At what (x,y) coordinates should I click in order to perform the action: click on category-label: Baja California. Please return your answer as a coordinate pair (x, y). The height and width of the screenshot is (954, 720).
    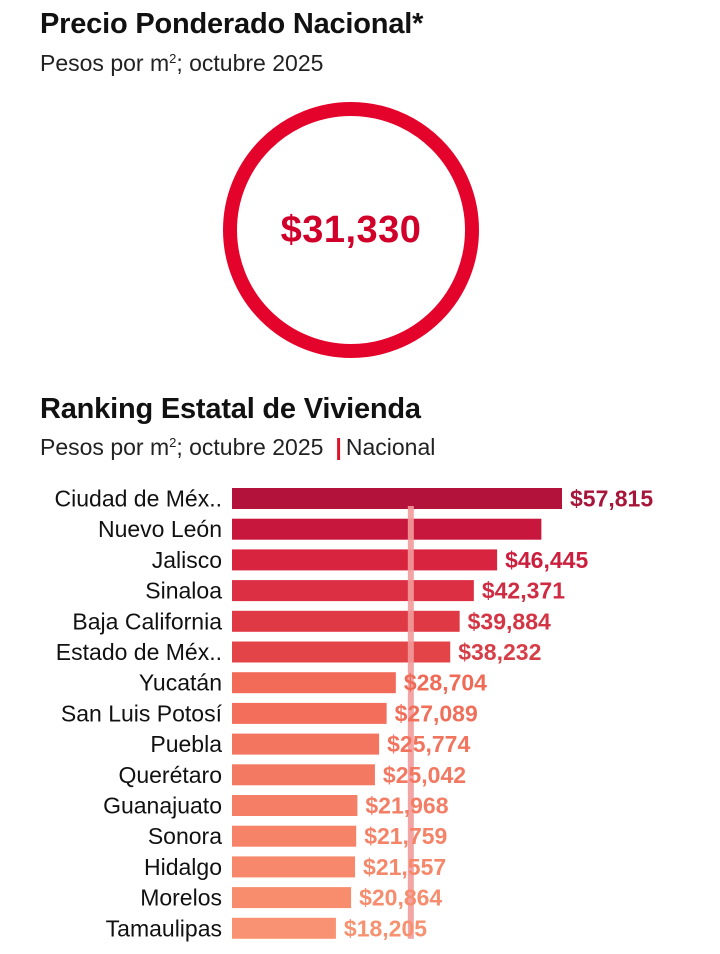
    Looking at the image, I should click on (147, 621).